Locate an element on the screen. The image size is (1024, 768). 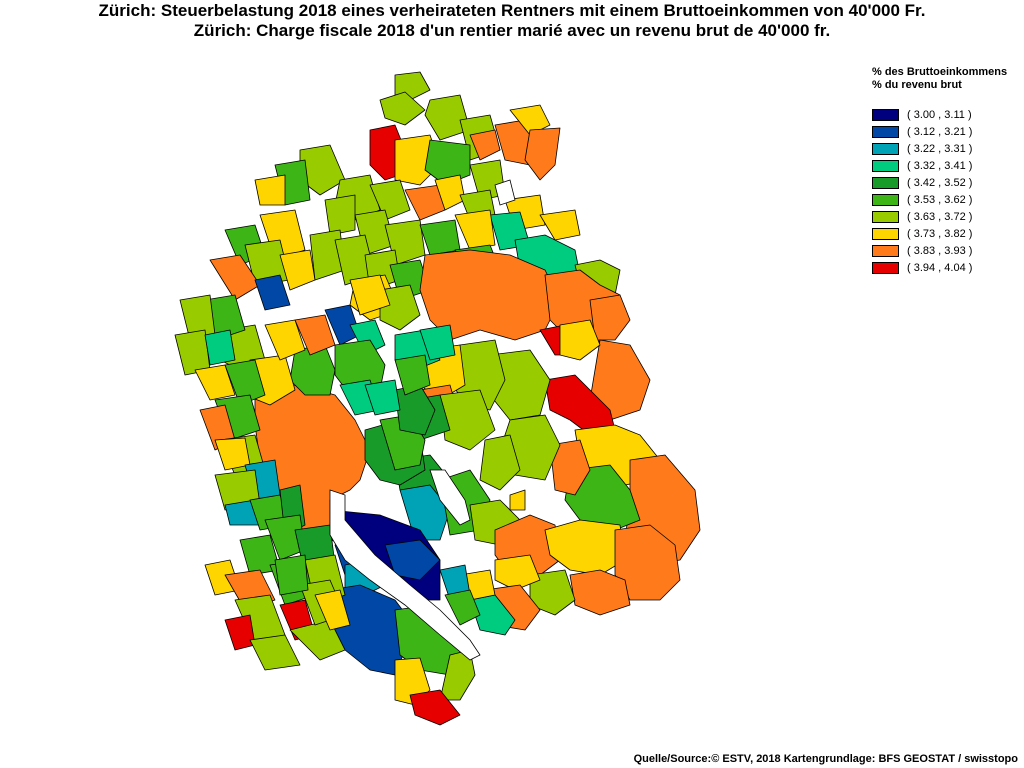
legend-label: ( 3.94 , 4.04 ) is located at coordinates (940, 267).